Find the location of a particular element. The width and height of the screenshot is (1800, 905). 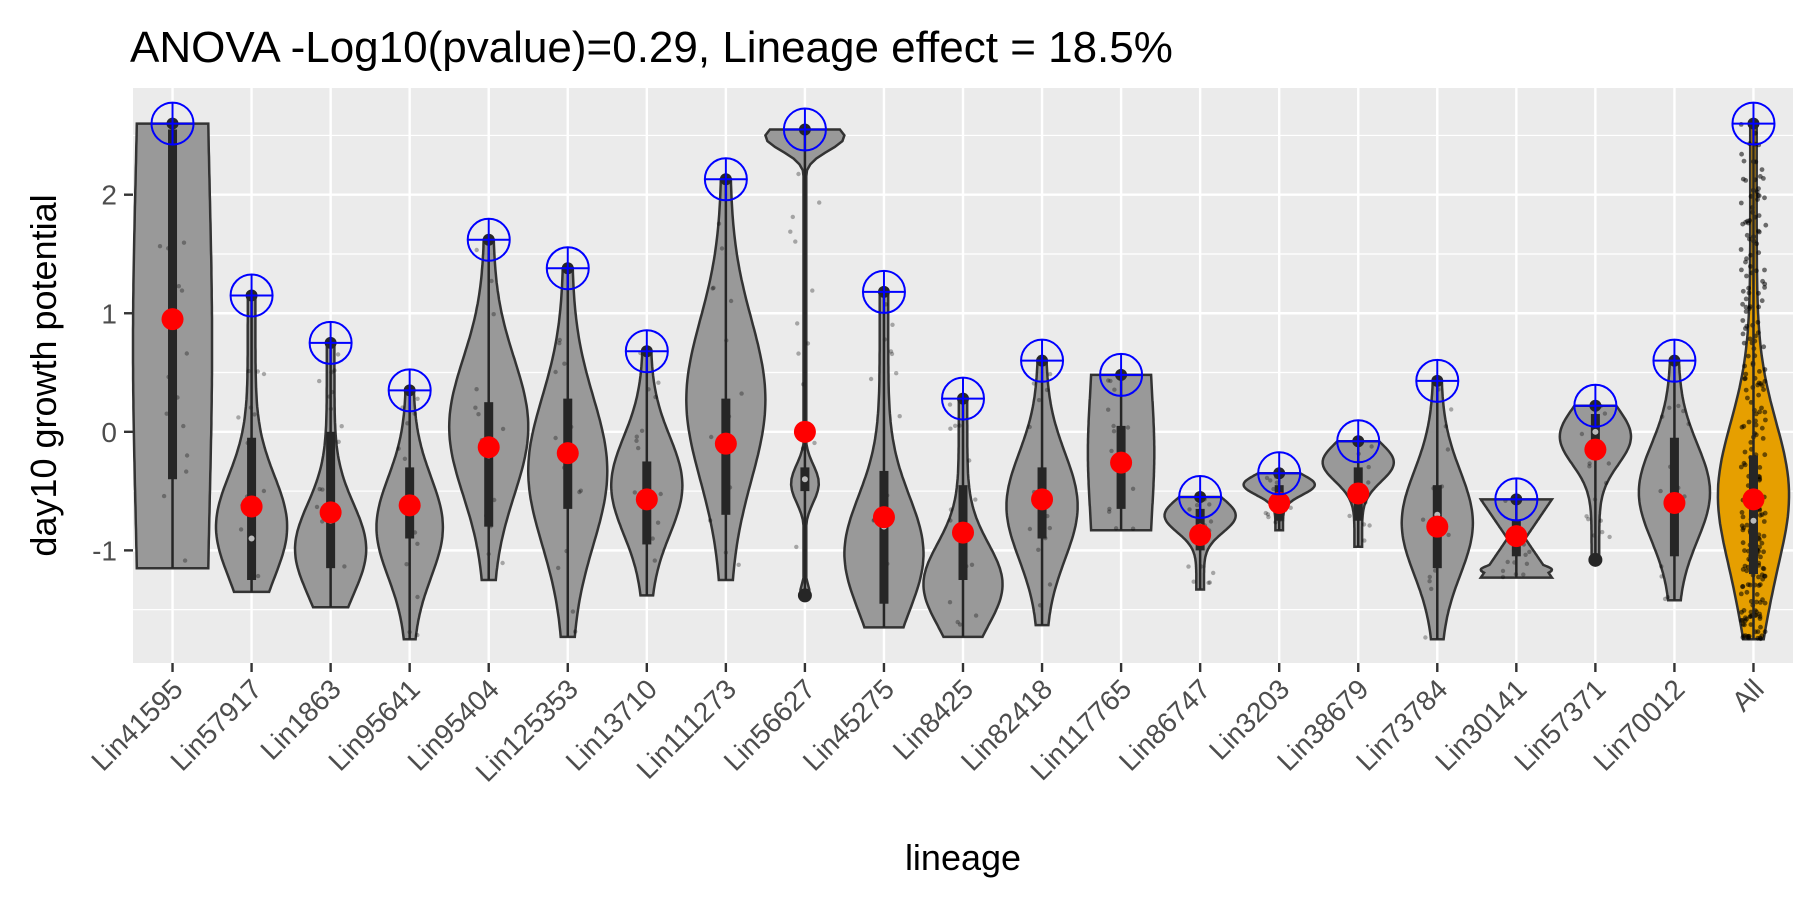

violin-lin41595 is located at coordinates (172, 336).